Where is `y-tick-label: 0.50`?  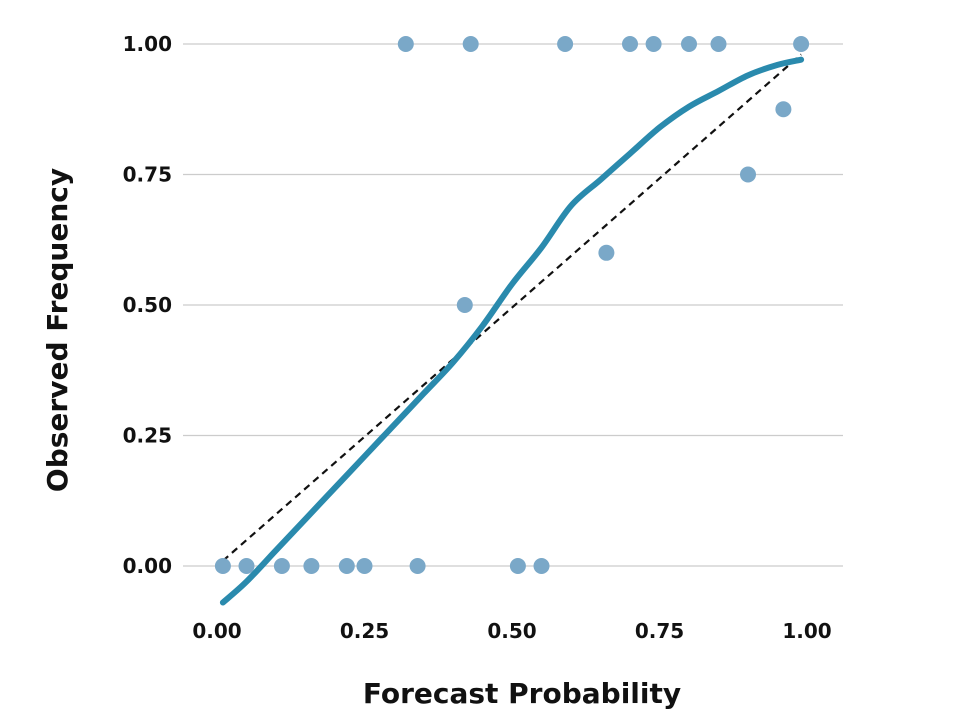 y-tick-label: 0.50 is located at coordinates (147, 305).